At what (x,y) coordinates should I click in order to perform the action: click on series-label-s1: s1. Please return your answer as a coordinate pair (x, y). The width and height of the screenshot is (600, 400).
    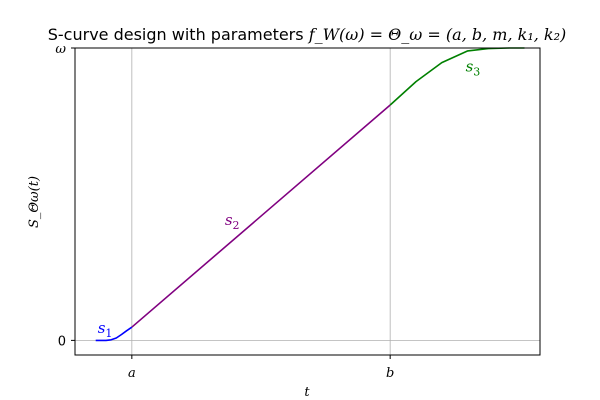
    Looking at the image, I should click on (105, 329).